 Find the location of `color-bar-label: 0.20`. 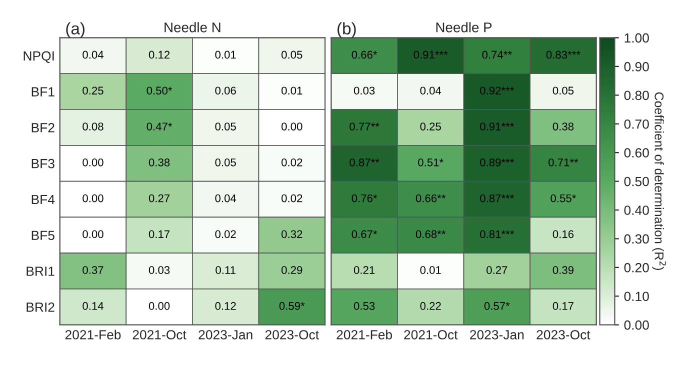

color-bar-label: 0.20 is located at coordinates (636, 267).